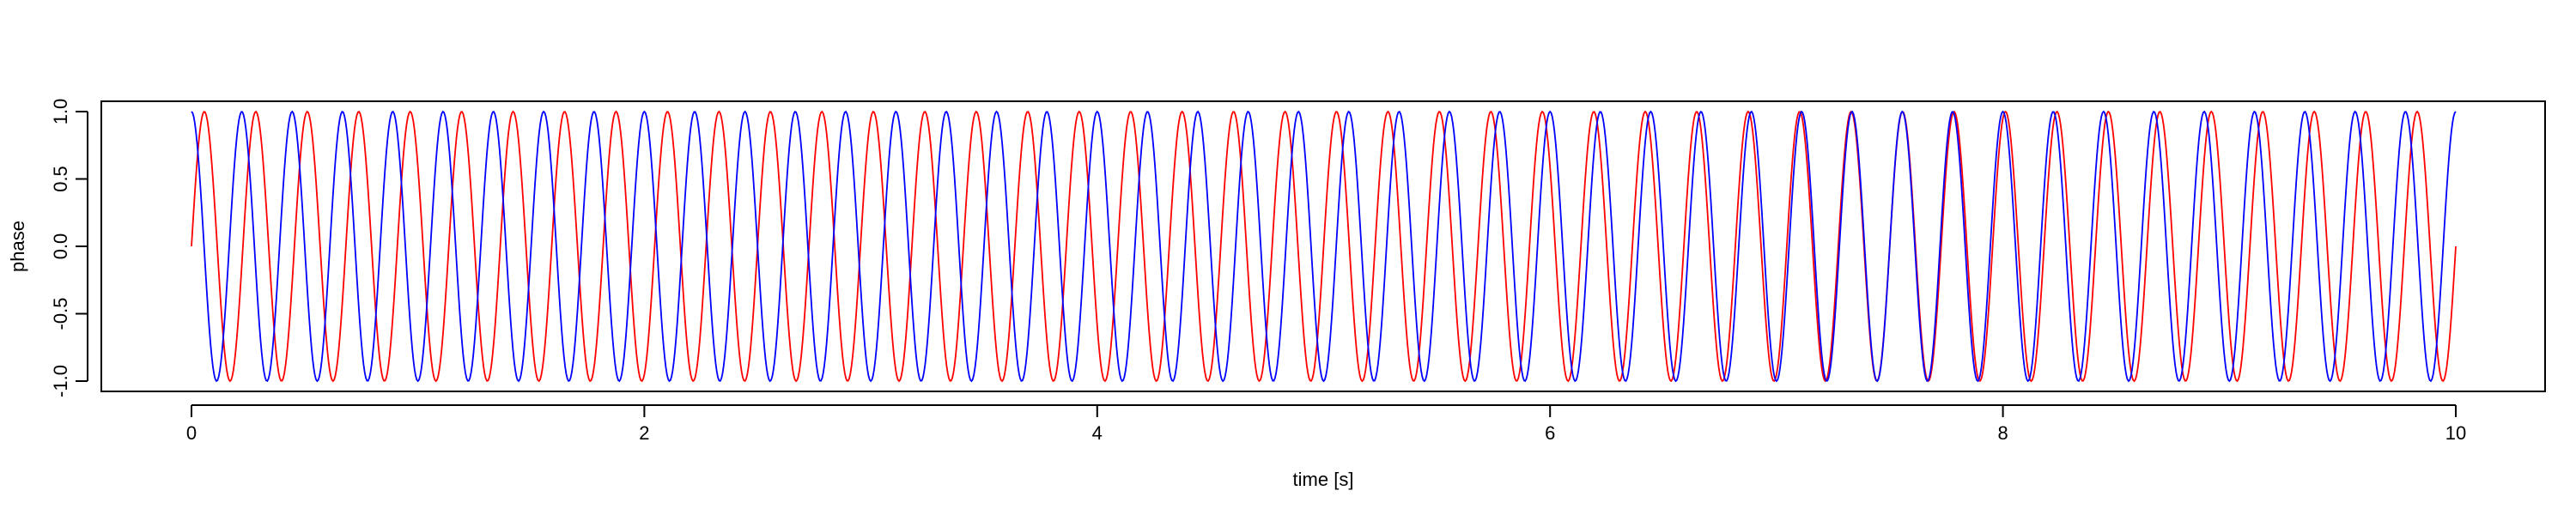 The width and height of the screenshot is (2576, 515). Describe the element at coordinates (1550, 433) in the screenshot. I see `x-tick-label: 6` at that location.